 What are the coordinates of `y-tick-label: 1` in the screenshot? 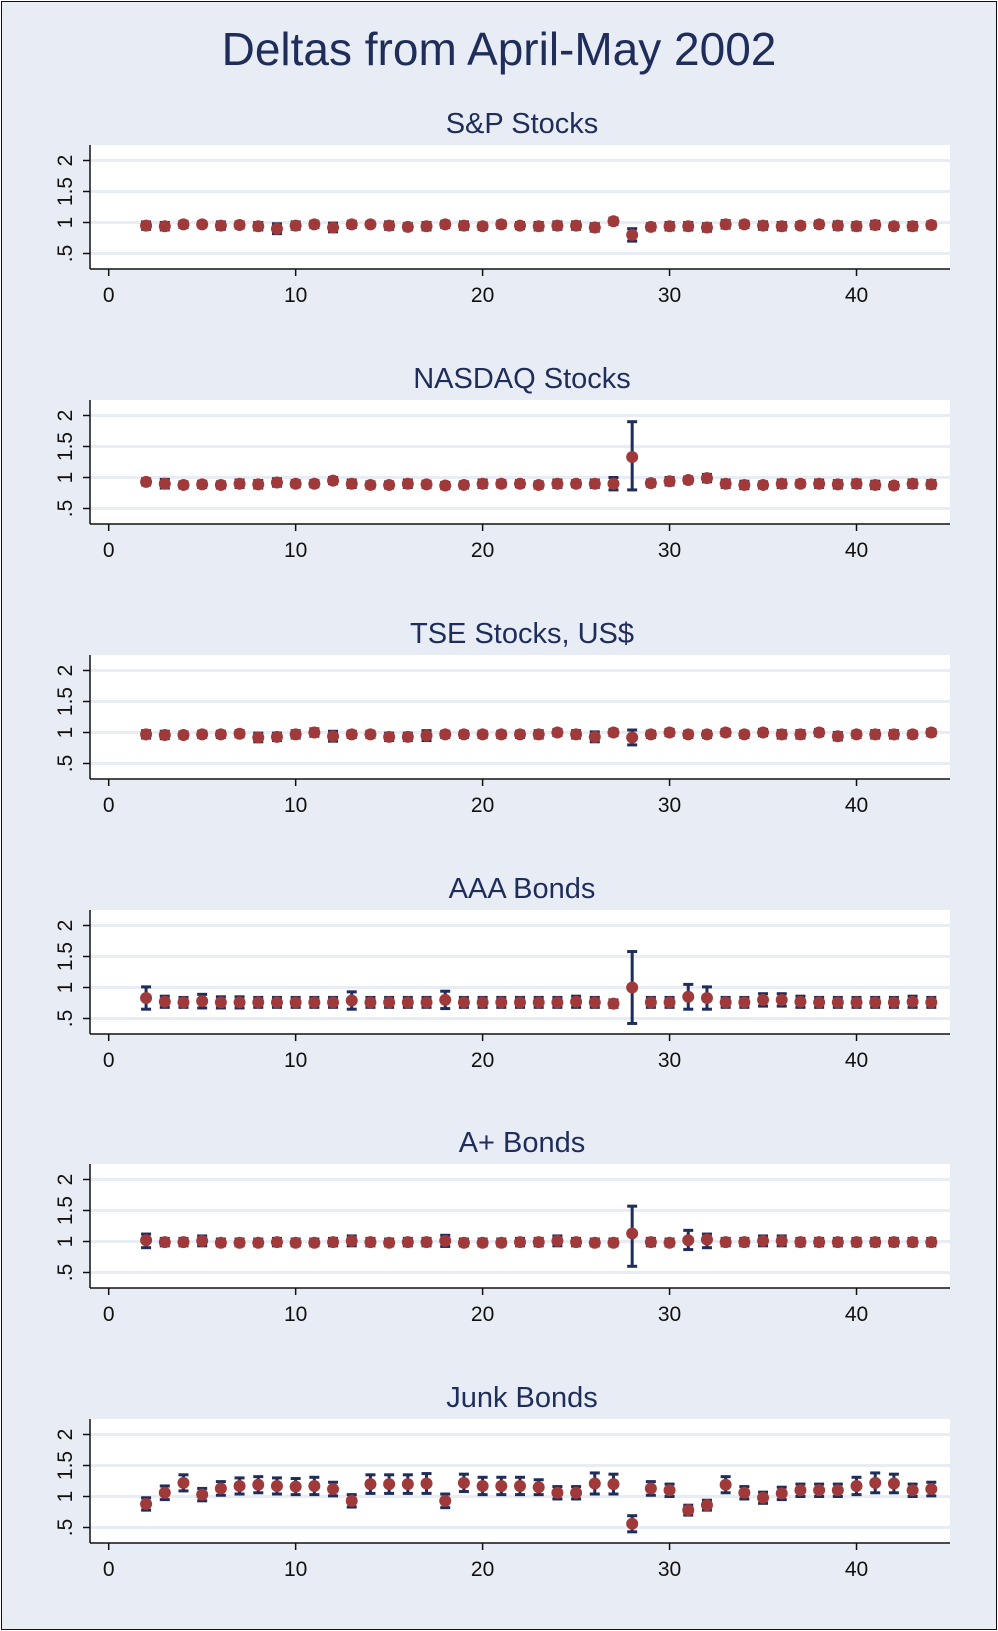 It's located at (65, 478).